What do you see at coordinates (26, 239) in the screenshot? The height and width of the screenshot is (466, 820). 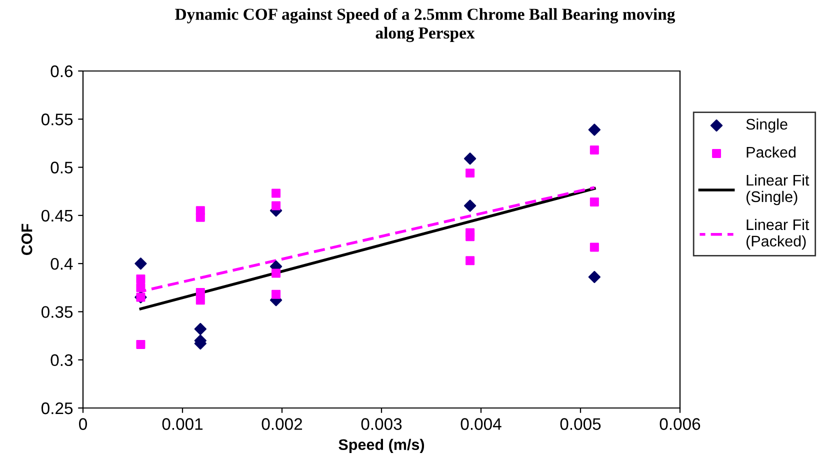 I see `y-axis-title: COF` at bounding box center [26, 239].